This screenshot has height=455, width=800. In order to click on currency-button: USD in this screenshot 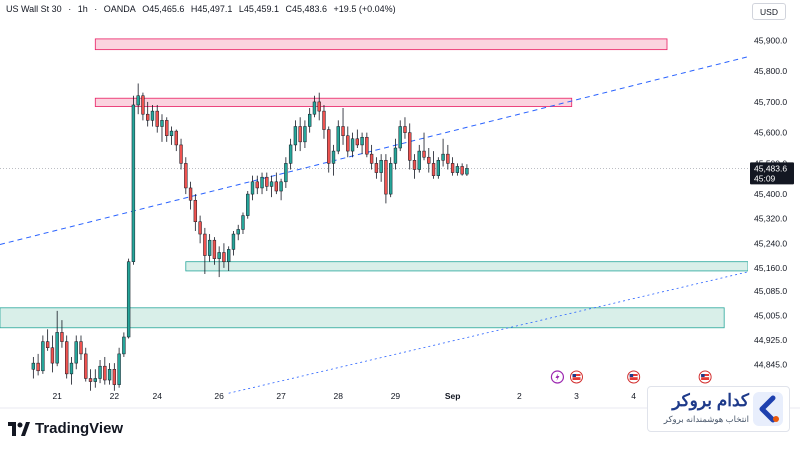, I will do `click(769, 11)`.